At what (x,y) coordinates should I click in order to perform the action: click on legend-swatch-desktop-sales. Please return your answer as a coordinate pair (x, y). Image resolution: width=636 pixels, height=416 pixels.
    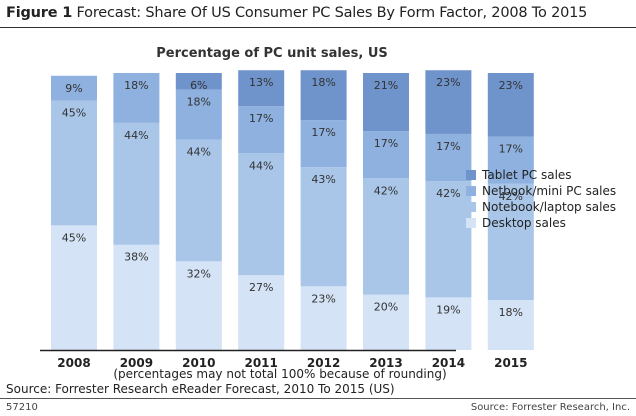
    Looking at the image, I should click on (471, 223).